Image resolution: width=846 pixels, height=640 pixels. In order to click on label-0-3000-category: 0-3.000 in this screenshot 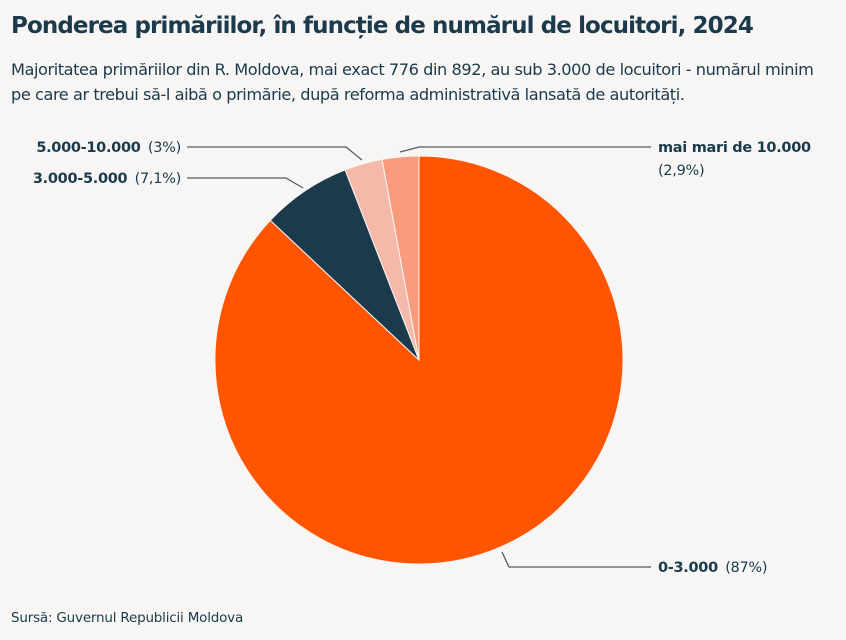, I will do `click(688, 568)`.